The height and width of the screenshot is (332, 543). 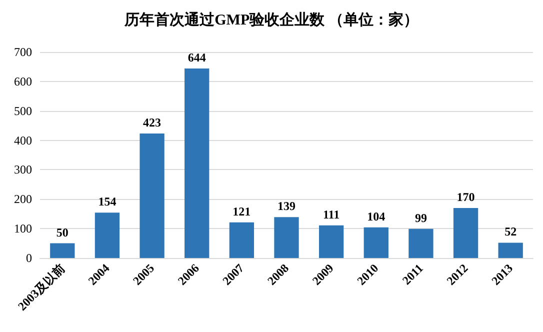 What do you see at coordinates (376, 216) in the screenshot?
I see `data-label: 104` at bounding box center [376, 216].